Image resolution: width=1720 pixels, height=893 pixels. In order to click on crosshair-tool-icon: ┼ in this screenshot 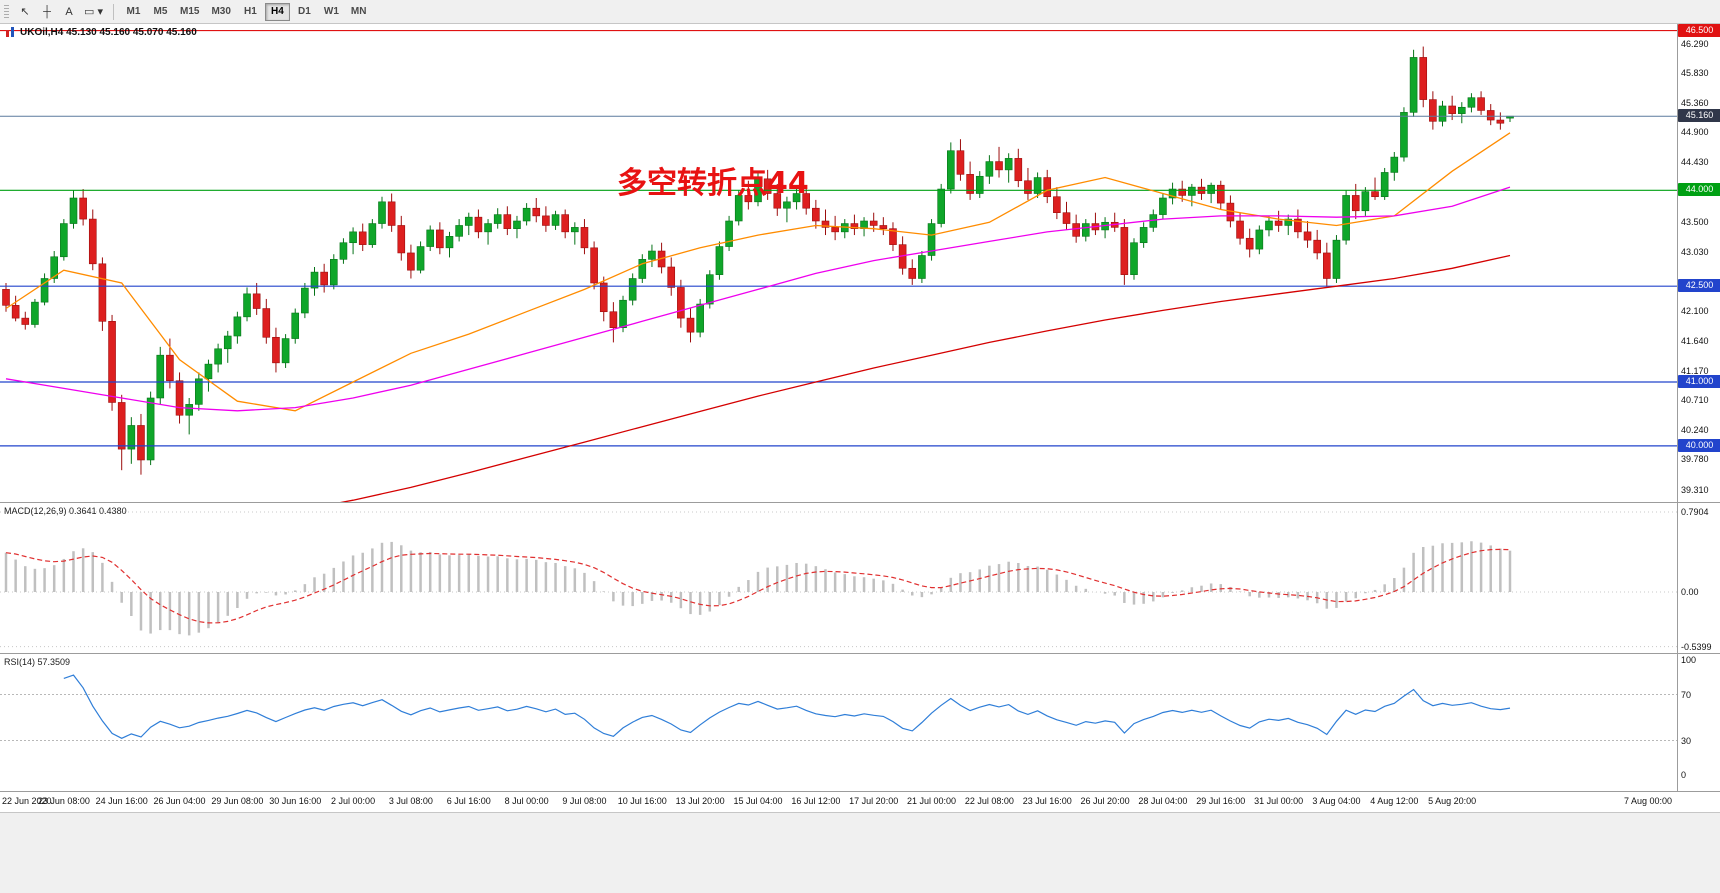, I will do `click(47, 12)`.